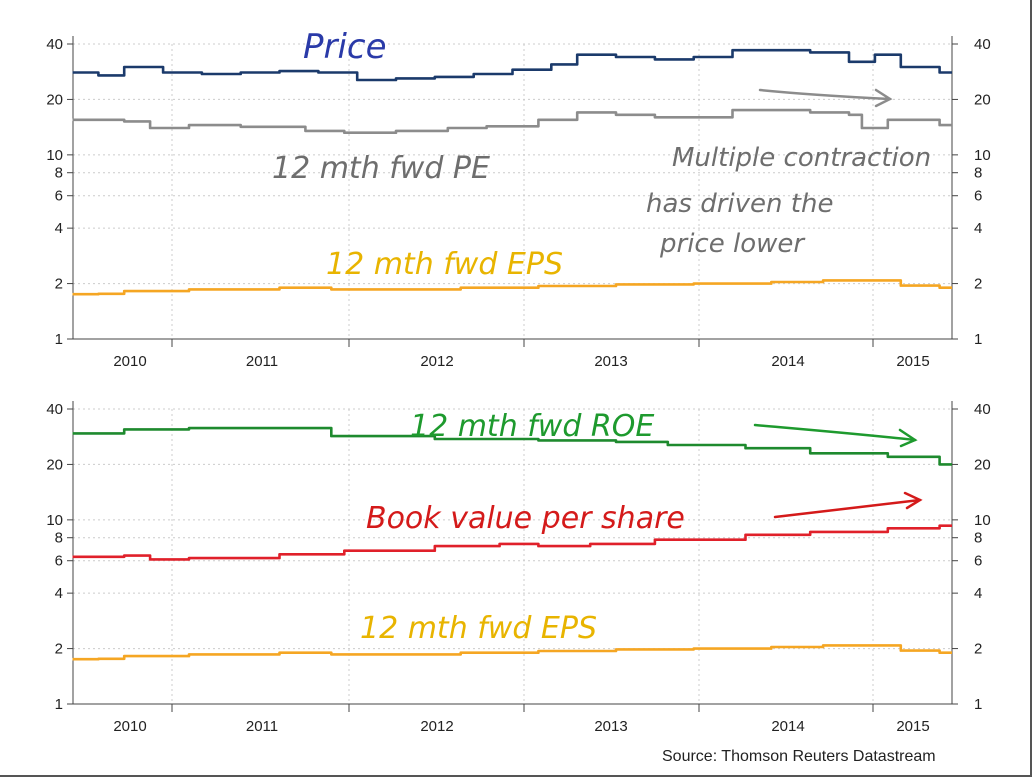 The image size is (1034, 780). What do you see at coordinates (835, 435) in the screenshot?
I see `arrow-icon-roe` at bounding box center [835, 435].